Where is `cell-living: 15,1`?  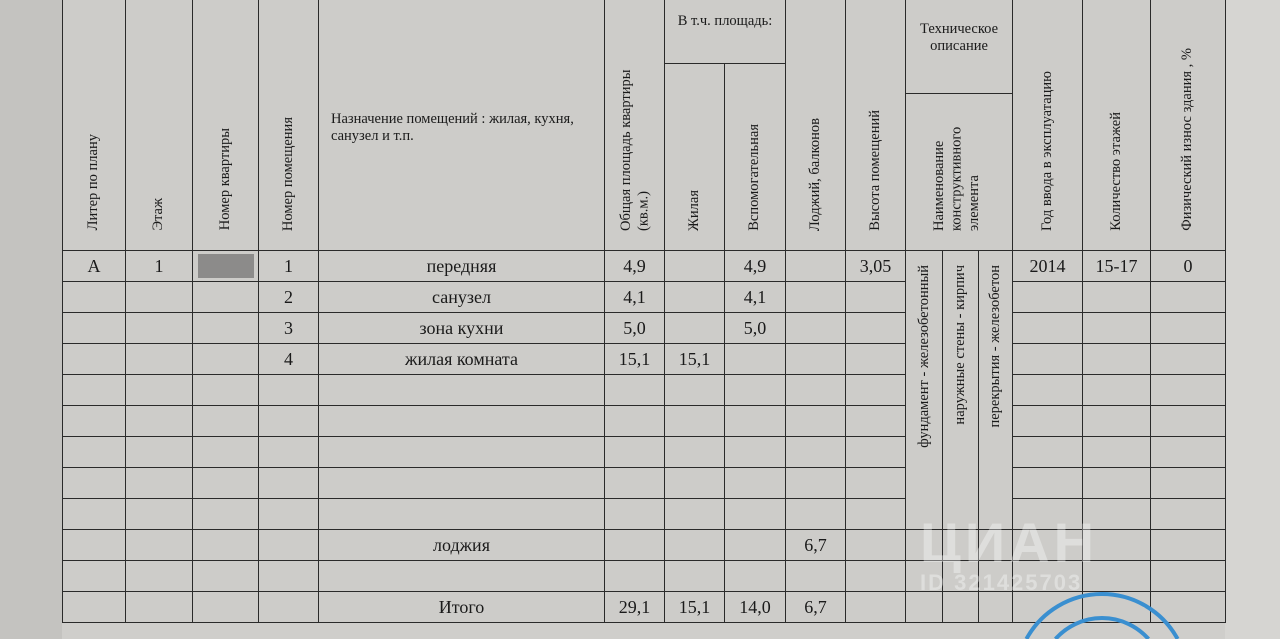 cell-living: 15,1 is located at coordinates (694, 607).